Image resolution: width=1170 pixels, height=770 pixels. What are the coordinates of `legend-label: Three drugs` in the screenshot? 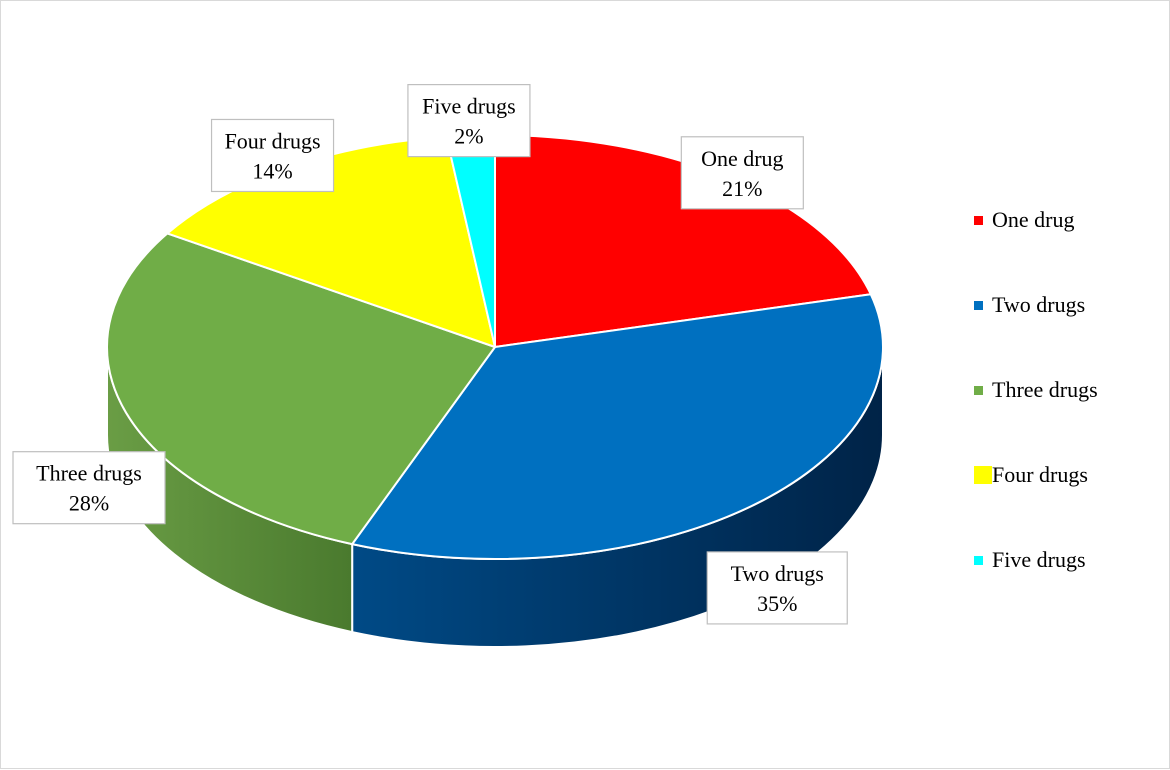 It's located at (1045, 389).